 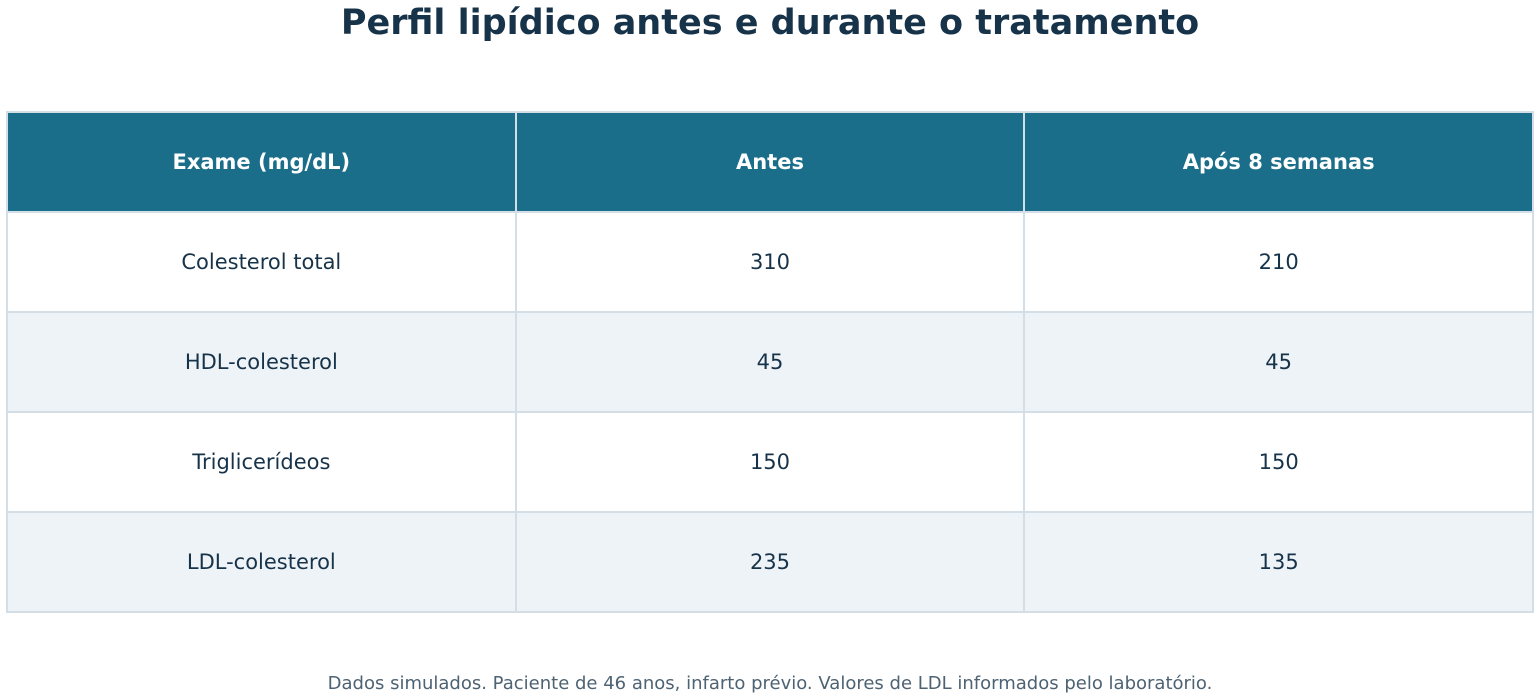 I want to click on header-row: Exame (mg/dL) Antes Após 8 semanas, so click(x=770, y=162).